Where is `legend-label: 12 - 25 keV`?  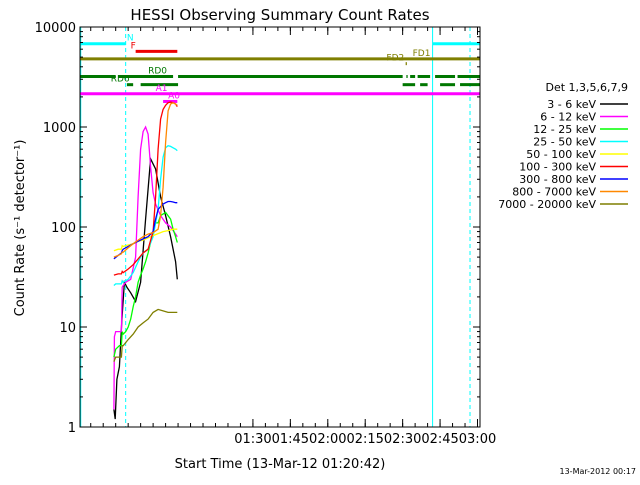 legend-label: 12 - 25 keV is located at coordinates (564, 129).